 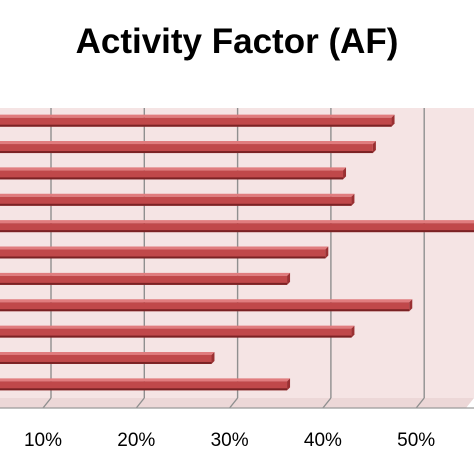 I want to click on x-tick-label-20%: 20%, so click(x=136, y=440).